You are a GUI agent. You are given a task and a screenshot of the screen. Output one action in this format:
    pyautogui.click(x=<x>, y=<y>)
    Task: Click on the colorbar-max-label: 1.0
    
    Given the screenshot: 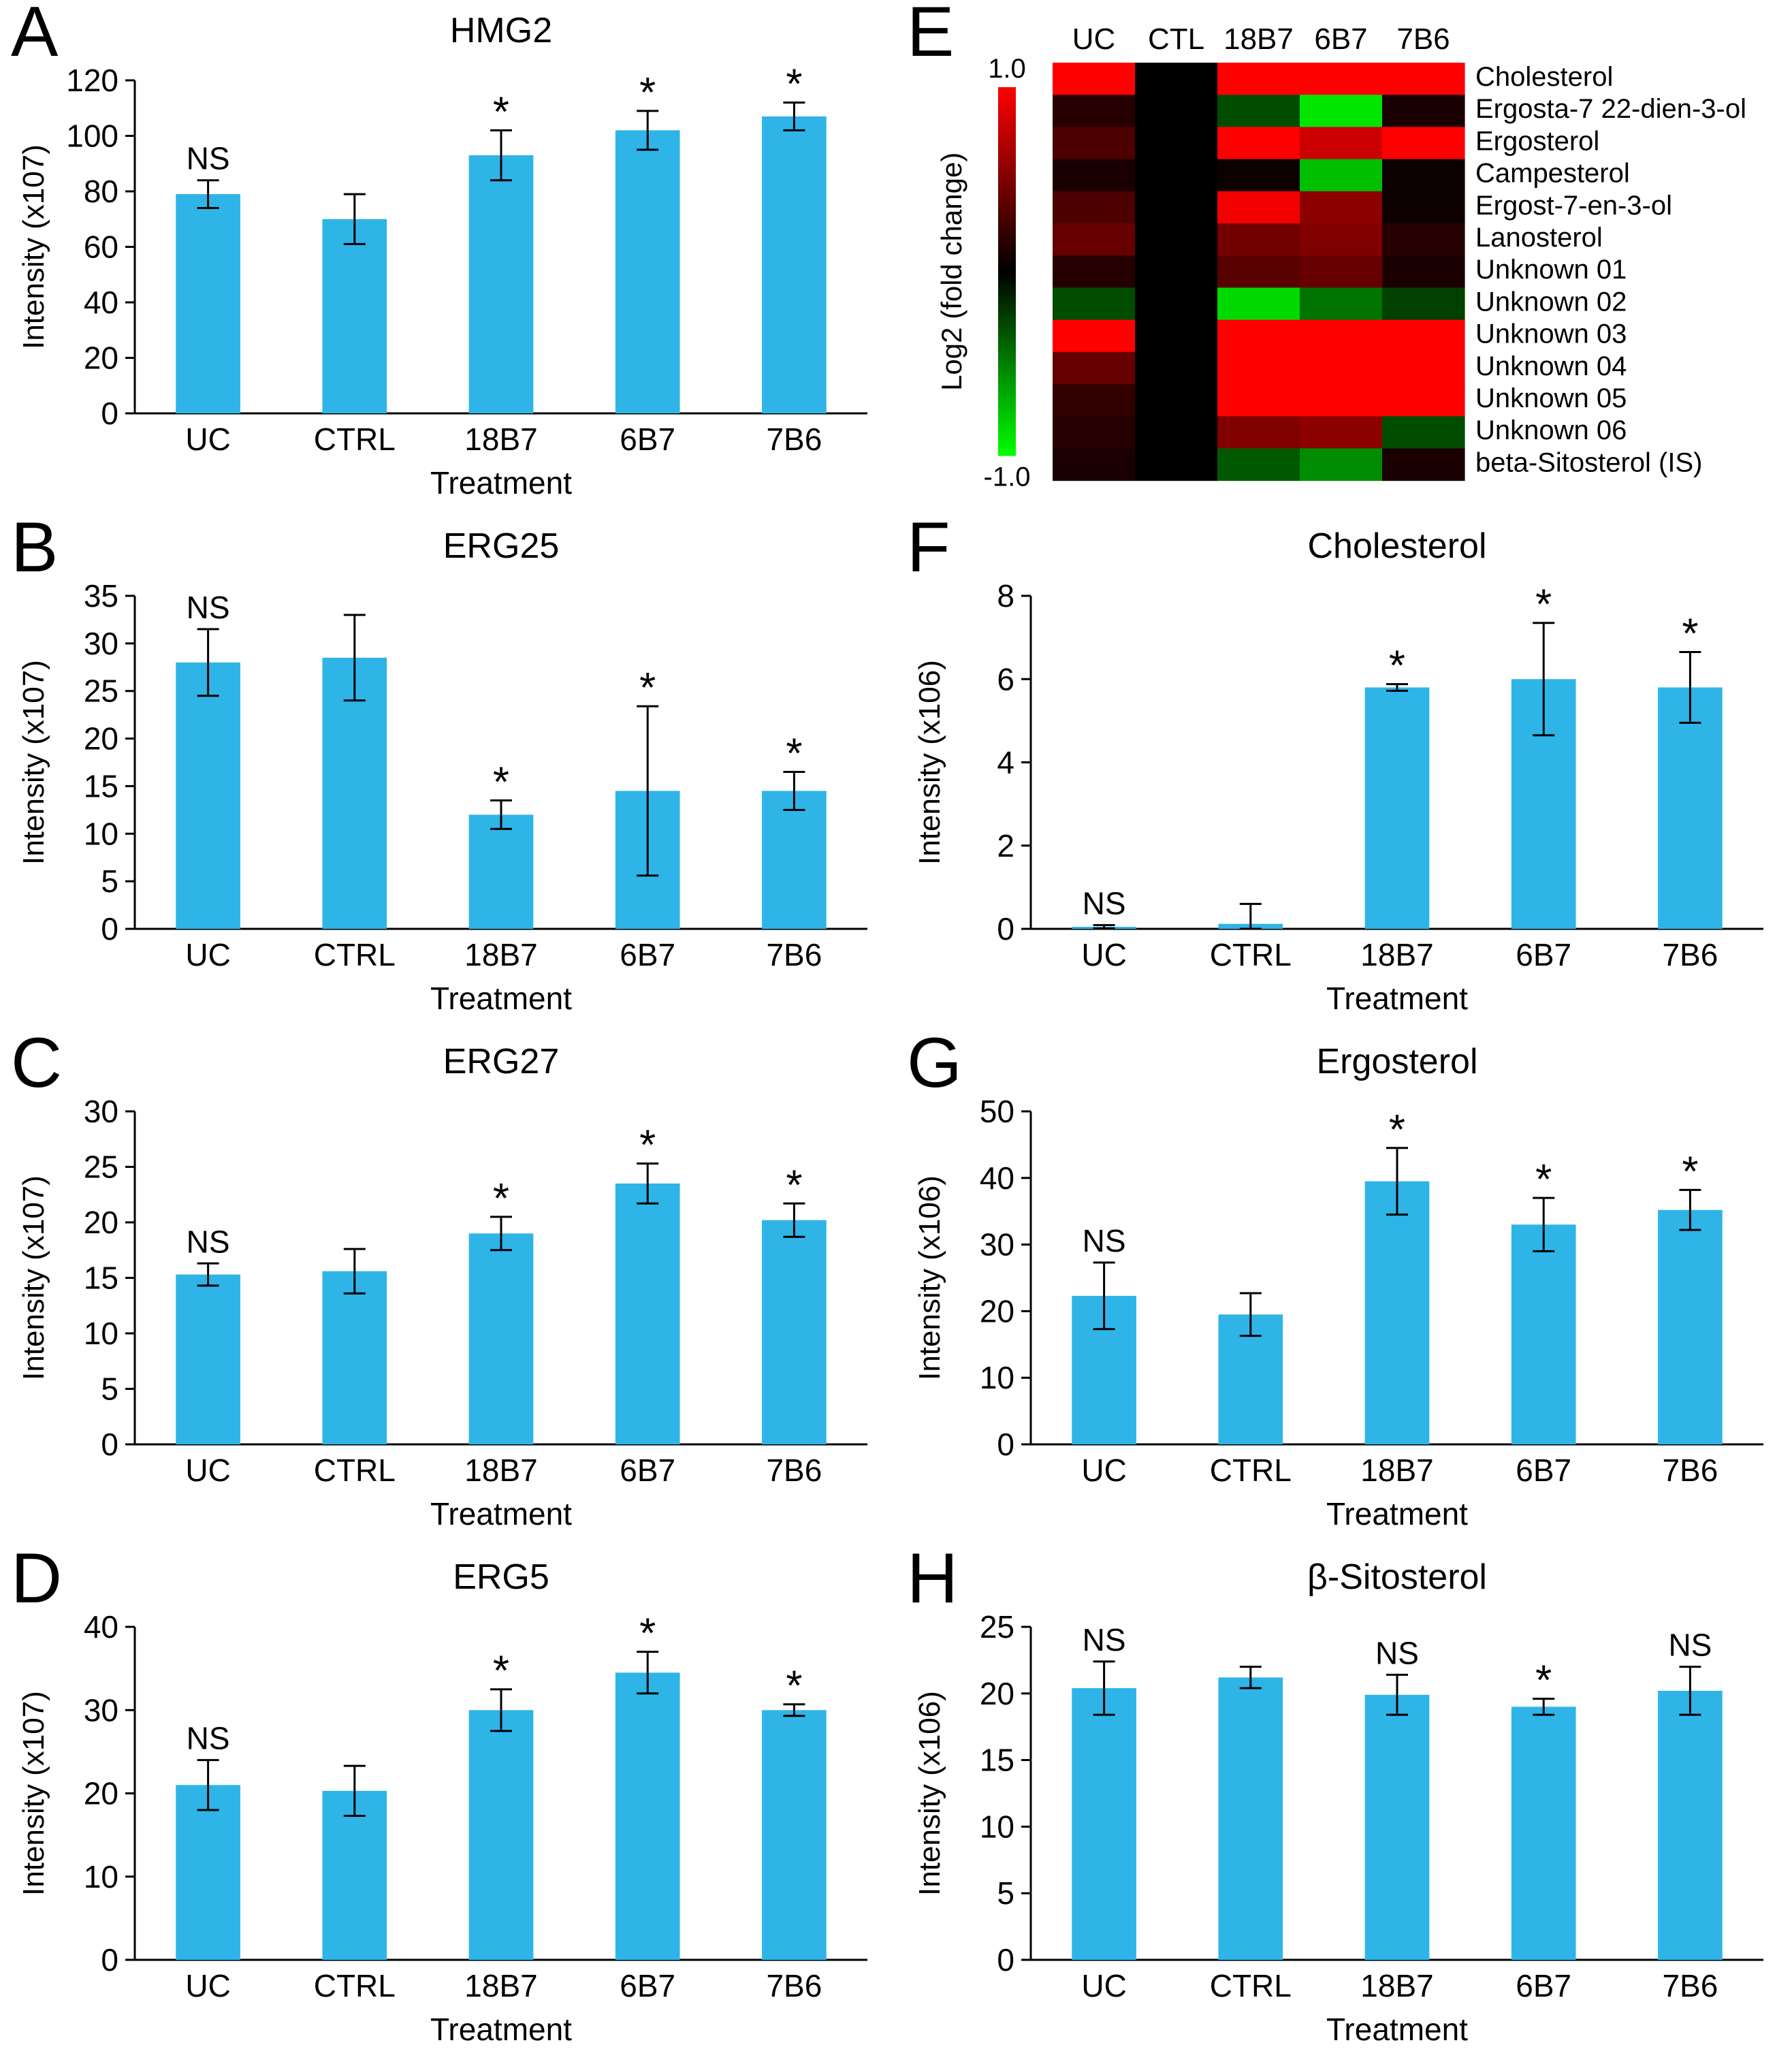 What is the action you would take?
    pyautogui.click(x=1007, y=69)
    